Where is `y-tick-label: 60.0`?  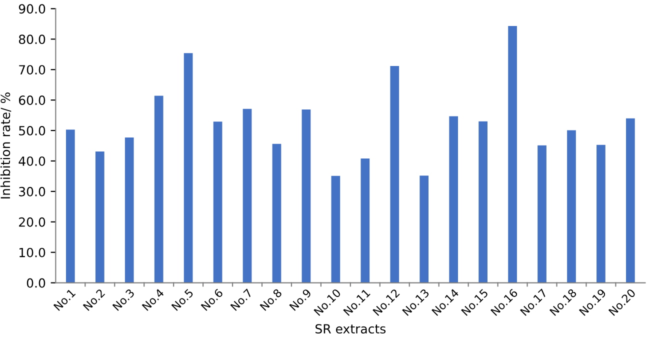 y-tick-label: 60.0 is located at coordinates (32, 100).